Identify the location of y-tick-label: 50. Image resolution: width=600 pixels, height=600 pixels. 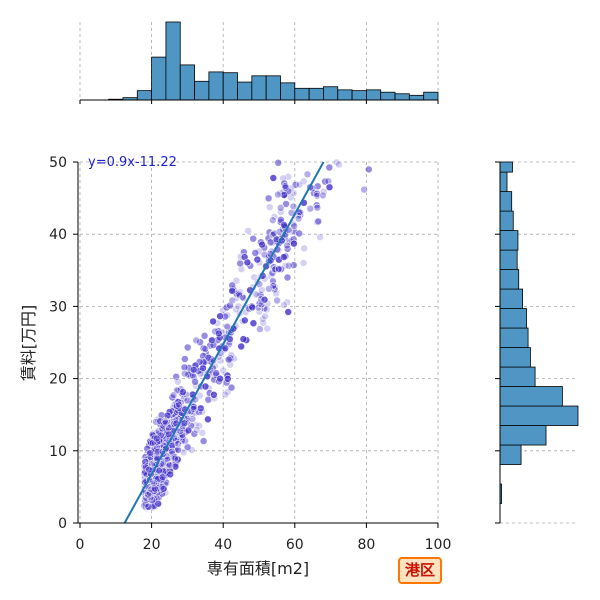
(58, 163).